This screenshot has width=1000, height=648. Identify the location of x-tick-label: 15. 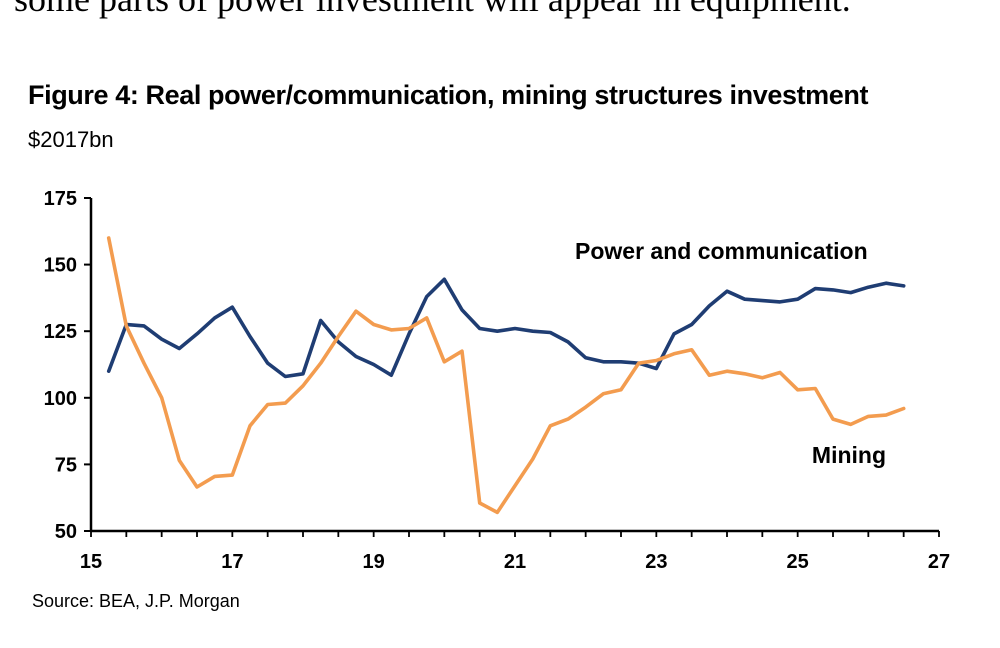
(91, 562).